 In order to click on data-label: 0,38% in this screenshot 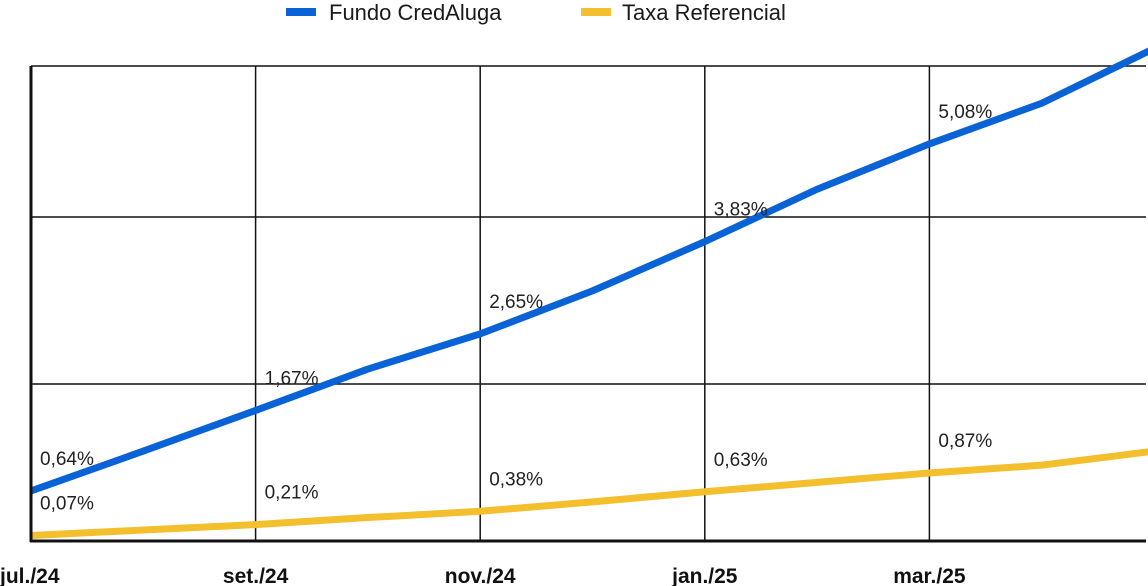, I will do `click(516, 479)`.